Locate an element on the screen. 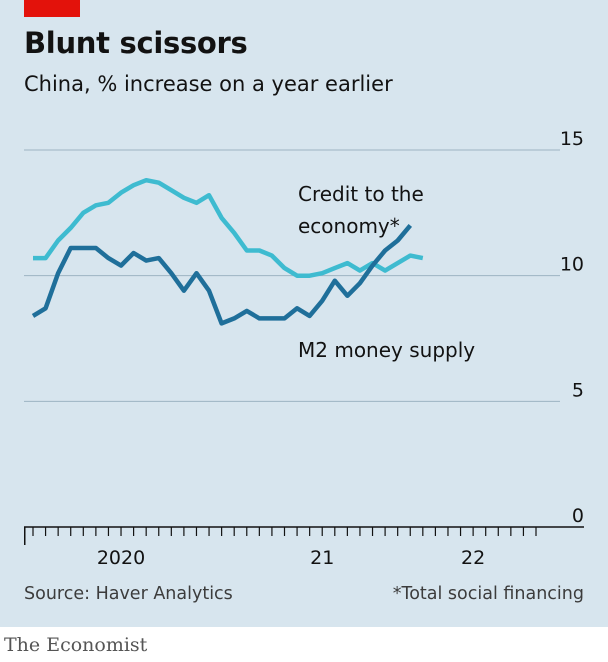 Image resolution: width=608 pixels, height=662 pixels. x-year-label: 22 is located at coordinates (473, 558).